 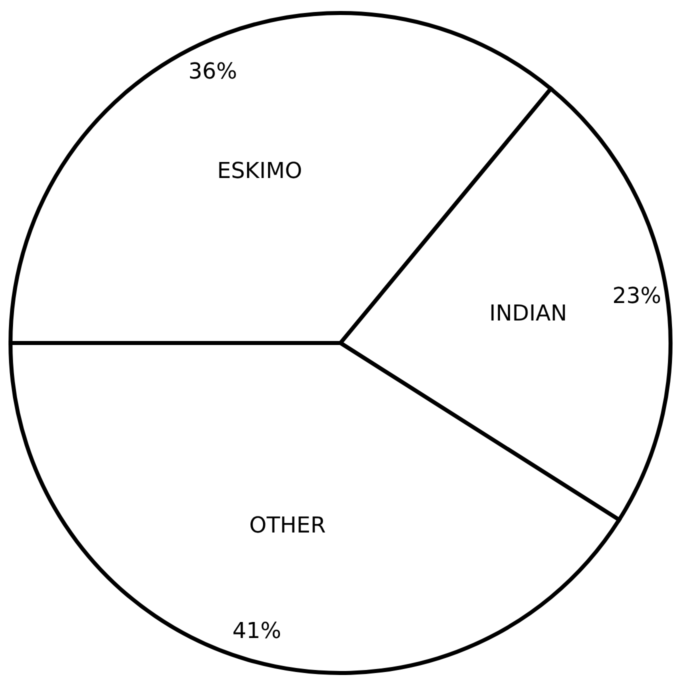 What do you see at coordinates (637, 297) in the screenshot?
I see `data-label: 23%` at bounding box center [637, 297].